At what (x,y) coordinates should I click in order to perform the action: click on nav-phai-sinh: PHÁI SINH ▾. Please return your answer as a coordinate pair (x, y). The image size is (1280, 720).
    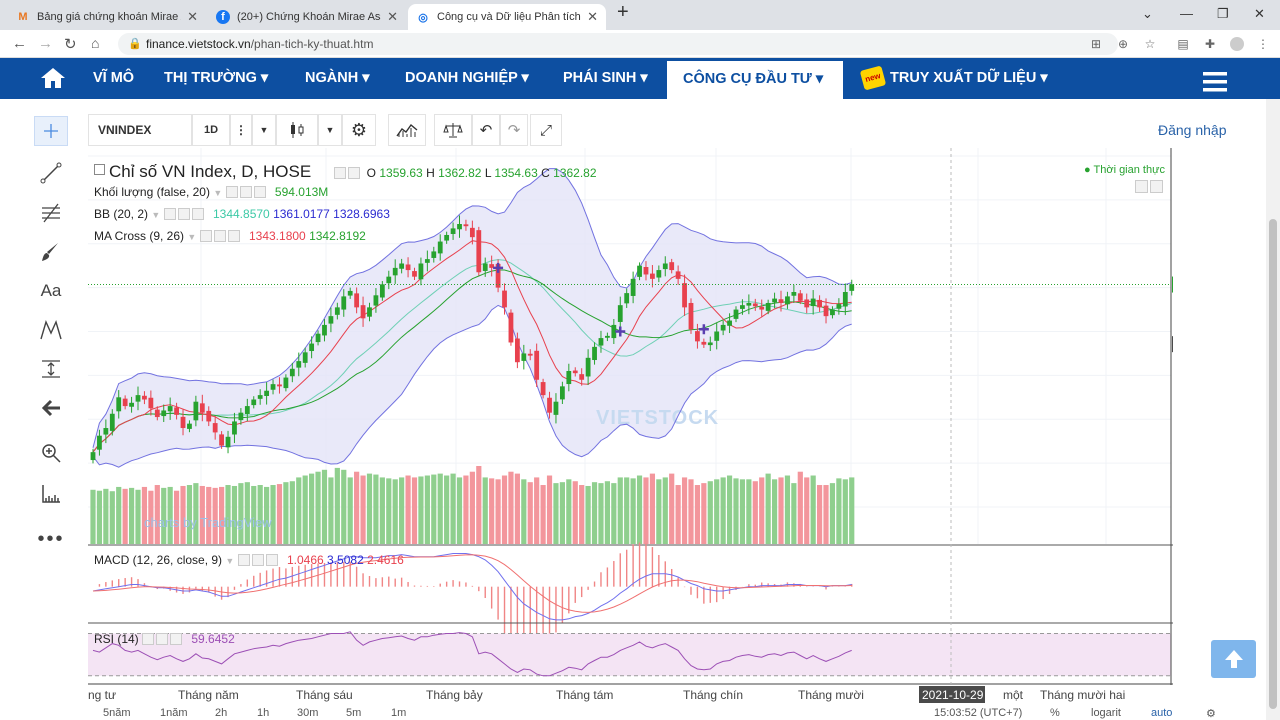
    Looking at the image, I should click on (605, 78).